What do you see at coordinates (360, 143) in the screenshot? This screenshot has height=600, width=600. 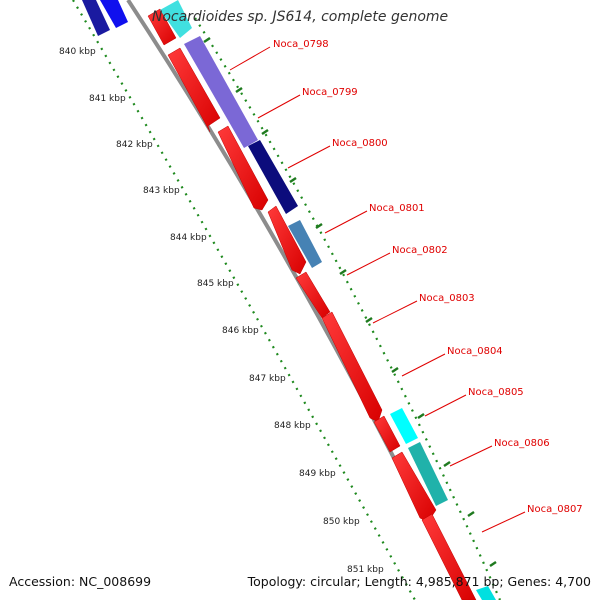 I see `gene-label: Noca_0800` at bounding box center [360, 143].